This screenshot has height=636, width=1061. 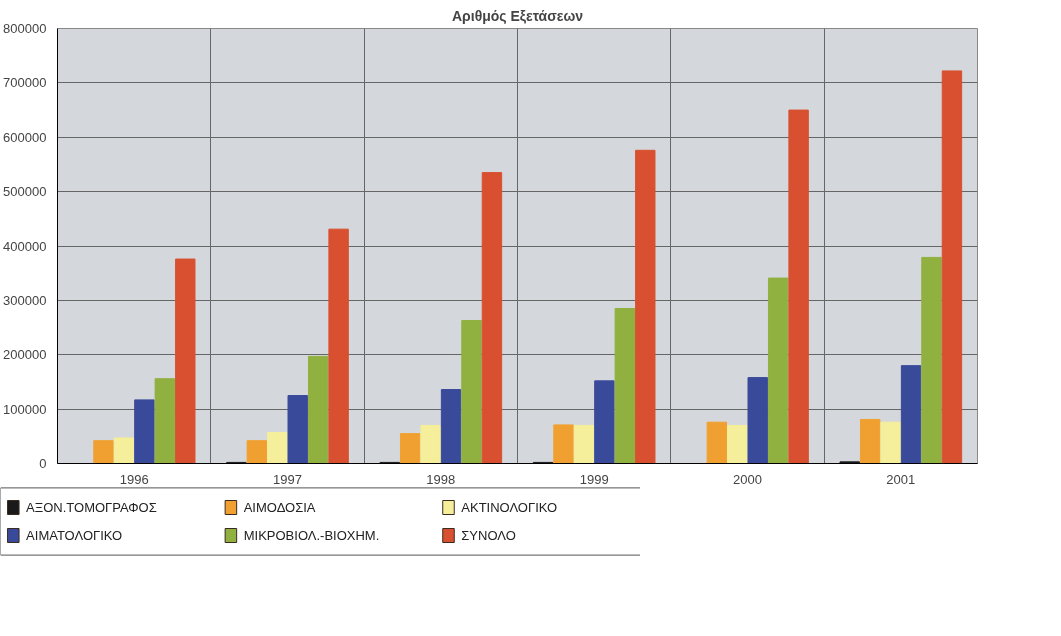 What do you see at coordinates (25, 192) in the screenshot?
I see `y-tick-label: 500000` at bounding box center [25, 192].